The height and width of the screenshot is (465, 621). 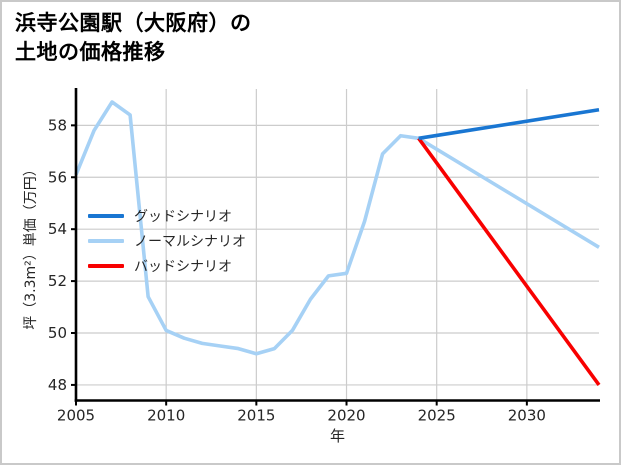 What do you see at coordinates (437, 416) in the screenshot?
I see `x-tick-label: 2025` at bounding box center [437, 416].